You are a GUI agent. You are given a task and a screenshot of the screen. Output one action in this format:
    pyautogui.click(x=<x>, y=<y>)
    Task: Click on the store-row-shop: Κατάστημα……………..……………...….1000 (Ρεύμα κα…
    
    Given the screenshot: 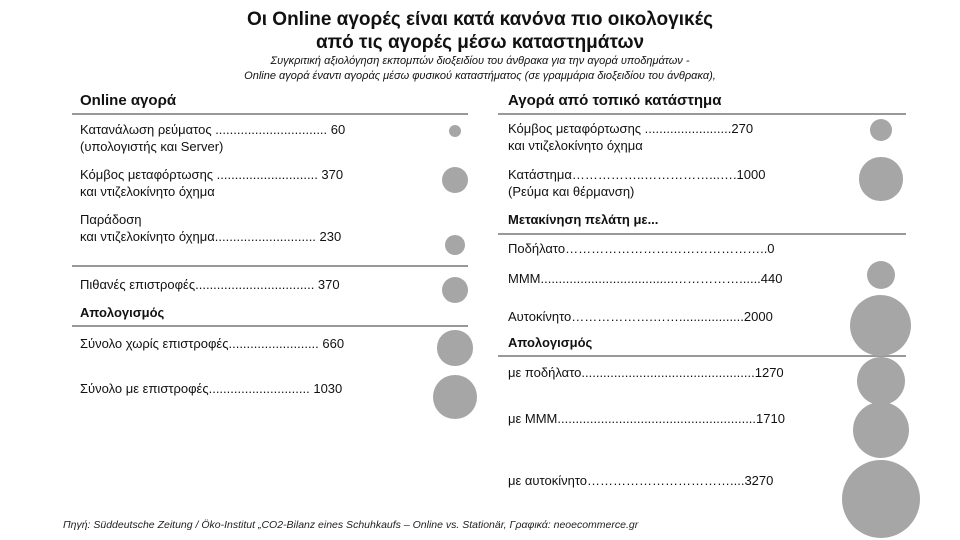 What is the action you would take?
    pyautogui.click(x=636, y=183)
    